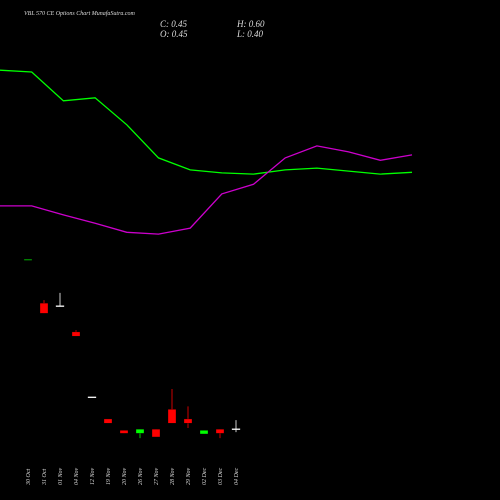 The image size is (500, 500). What do you see at coordinates (157, 476) in the screenshot?
I see `x-tick-label: 27 Nov` at bounding box center [157, 476].